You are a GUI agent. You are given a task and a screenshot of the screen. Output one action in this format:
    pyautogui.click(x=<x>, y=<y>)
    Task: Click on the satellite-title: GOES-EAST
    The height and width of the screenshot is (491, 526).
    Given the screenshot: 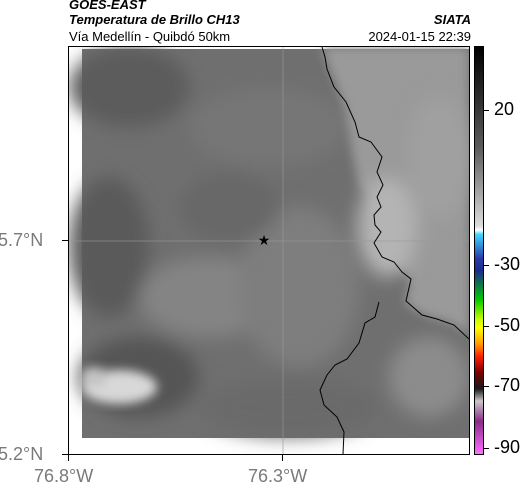 What is the action you would take?
    pyautogui.click(x=107, y=6)
    